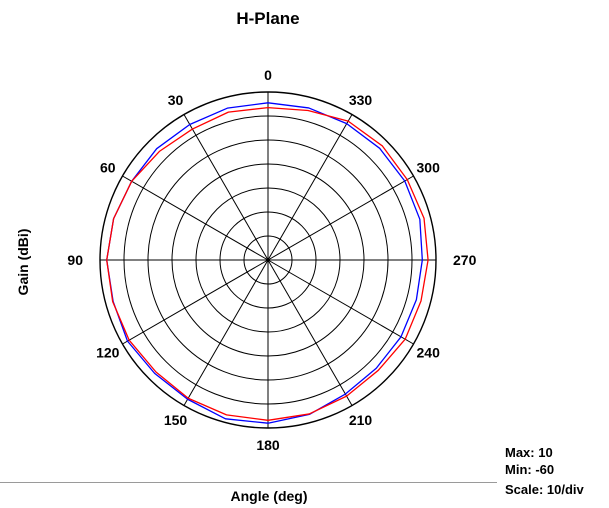  I want to click on chart-title: H-Plane, so click(267, 18).